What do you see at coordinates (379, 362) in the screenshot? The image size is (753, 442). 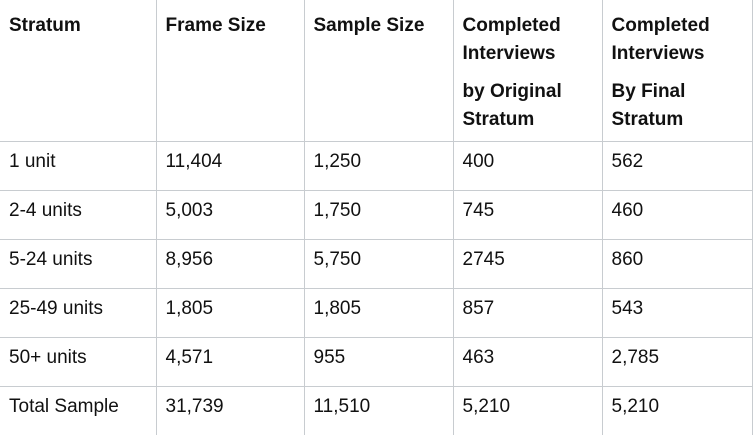 I see `cell-sample-size: 955` at bounding box center [379, 362].